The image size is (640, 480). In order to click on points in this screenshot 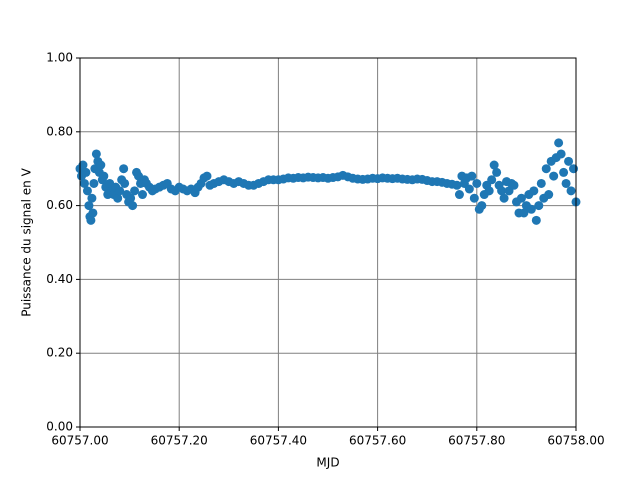, I will do `click(328, 181)`.